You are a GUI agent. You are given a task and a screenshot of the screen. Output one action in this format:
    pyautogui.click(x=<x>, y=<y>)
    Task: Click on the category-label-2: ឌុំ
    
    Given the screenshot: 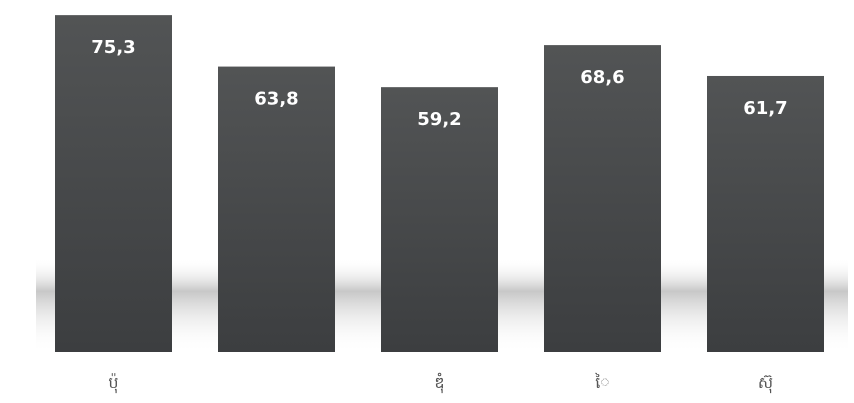 What is the action you would take?
    pyautogui.click(x=439, y=383)
    